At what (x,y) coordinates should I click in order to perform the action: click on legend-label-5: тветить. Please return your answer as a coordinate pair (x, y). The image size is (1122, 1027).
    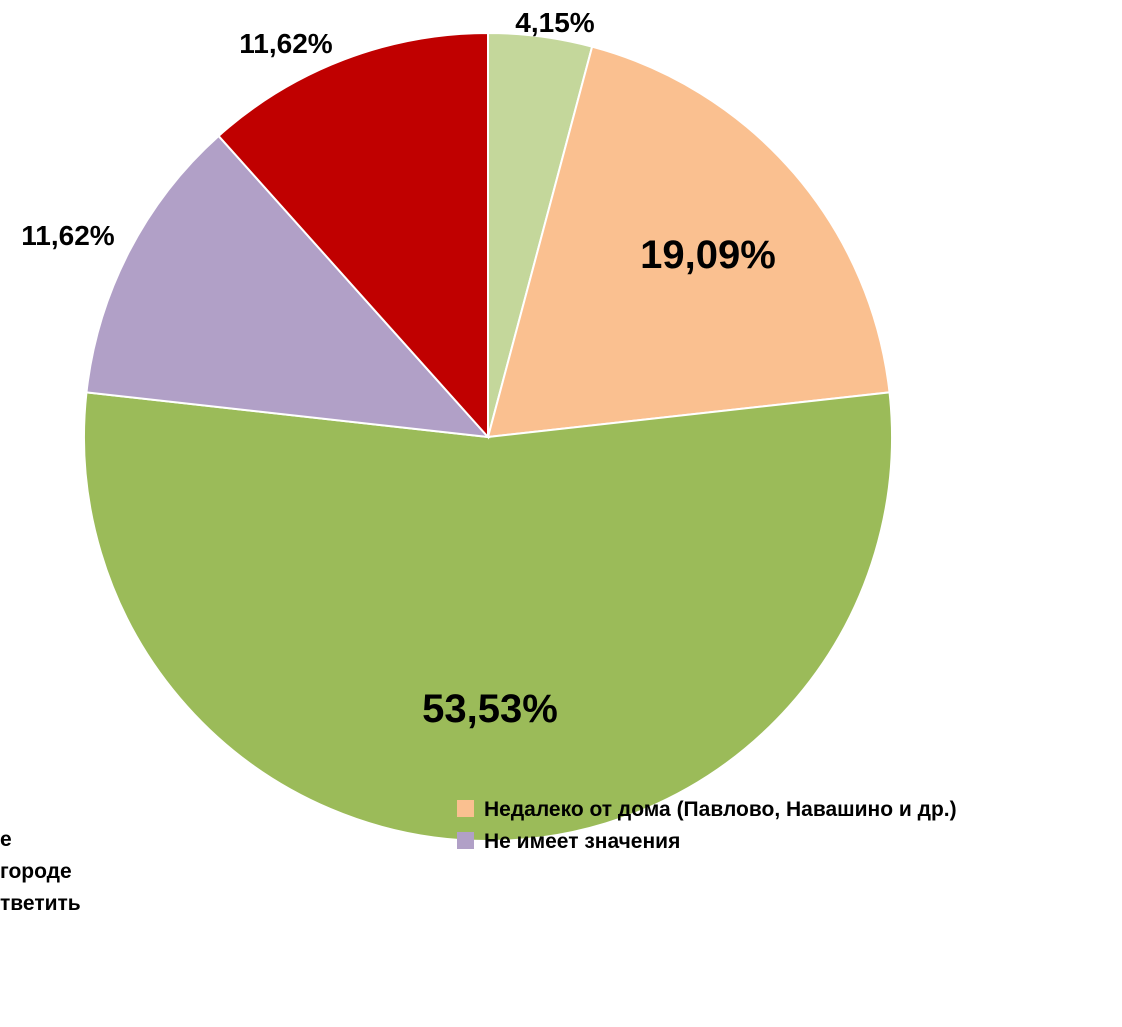
    Looking at the image, I should click on (40, 903).